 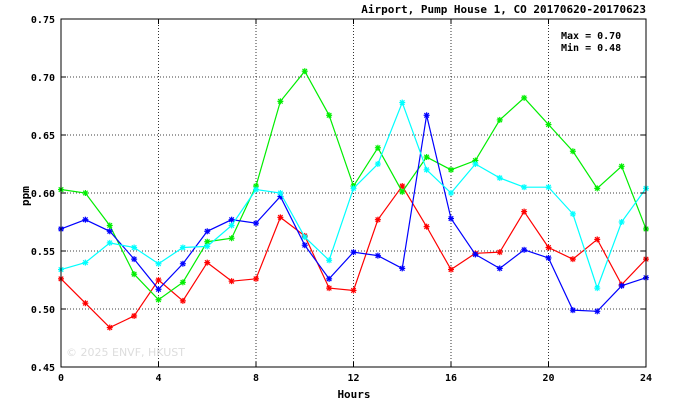 What do you see at coordinates (43, 368) in the screenshot?
I see `y-tick-label: 0.45` at bounding box center [43, 368].